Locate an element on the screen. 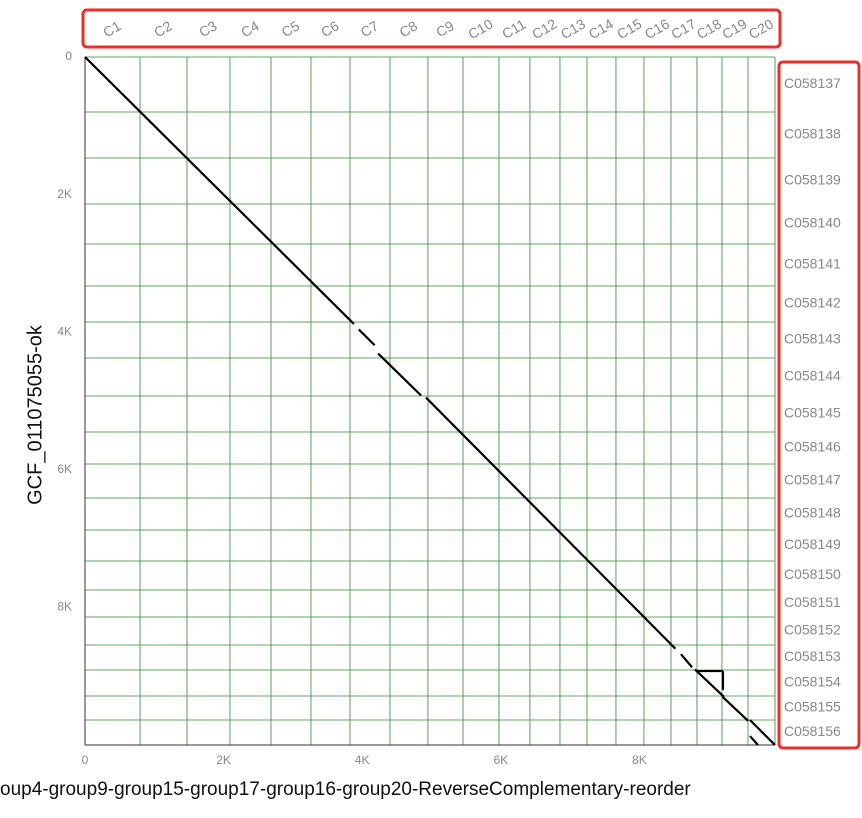 The width and height of the screenshot is (862, 818). y-category-label: C058145 is located at coordinates (812, 413).